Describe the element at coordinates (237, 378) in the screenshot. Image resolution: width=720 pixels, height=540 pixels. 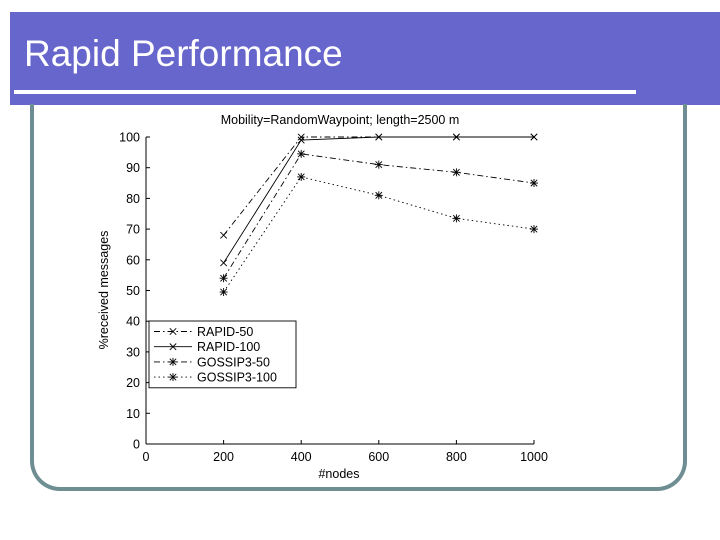
I see `legend-label-4: GOSSIP3-100` at that location.